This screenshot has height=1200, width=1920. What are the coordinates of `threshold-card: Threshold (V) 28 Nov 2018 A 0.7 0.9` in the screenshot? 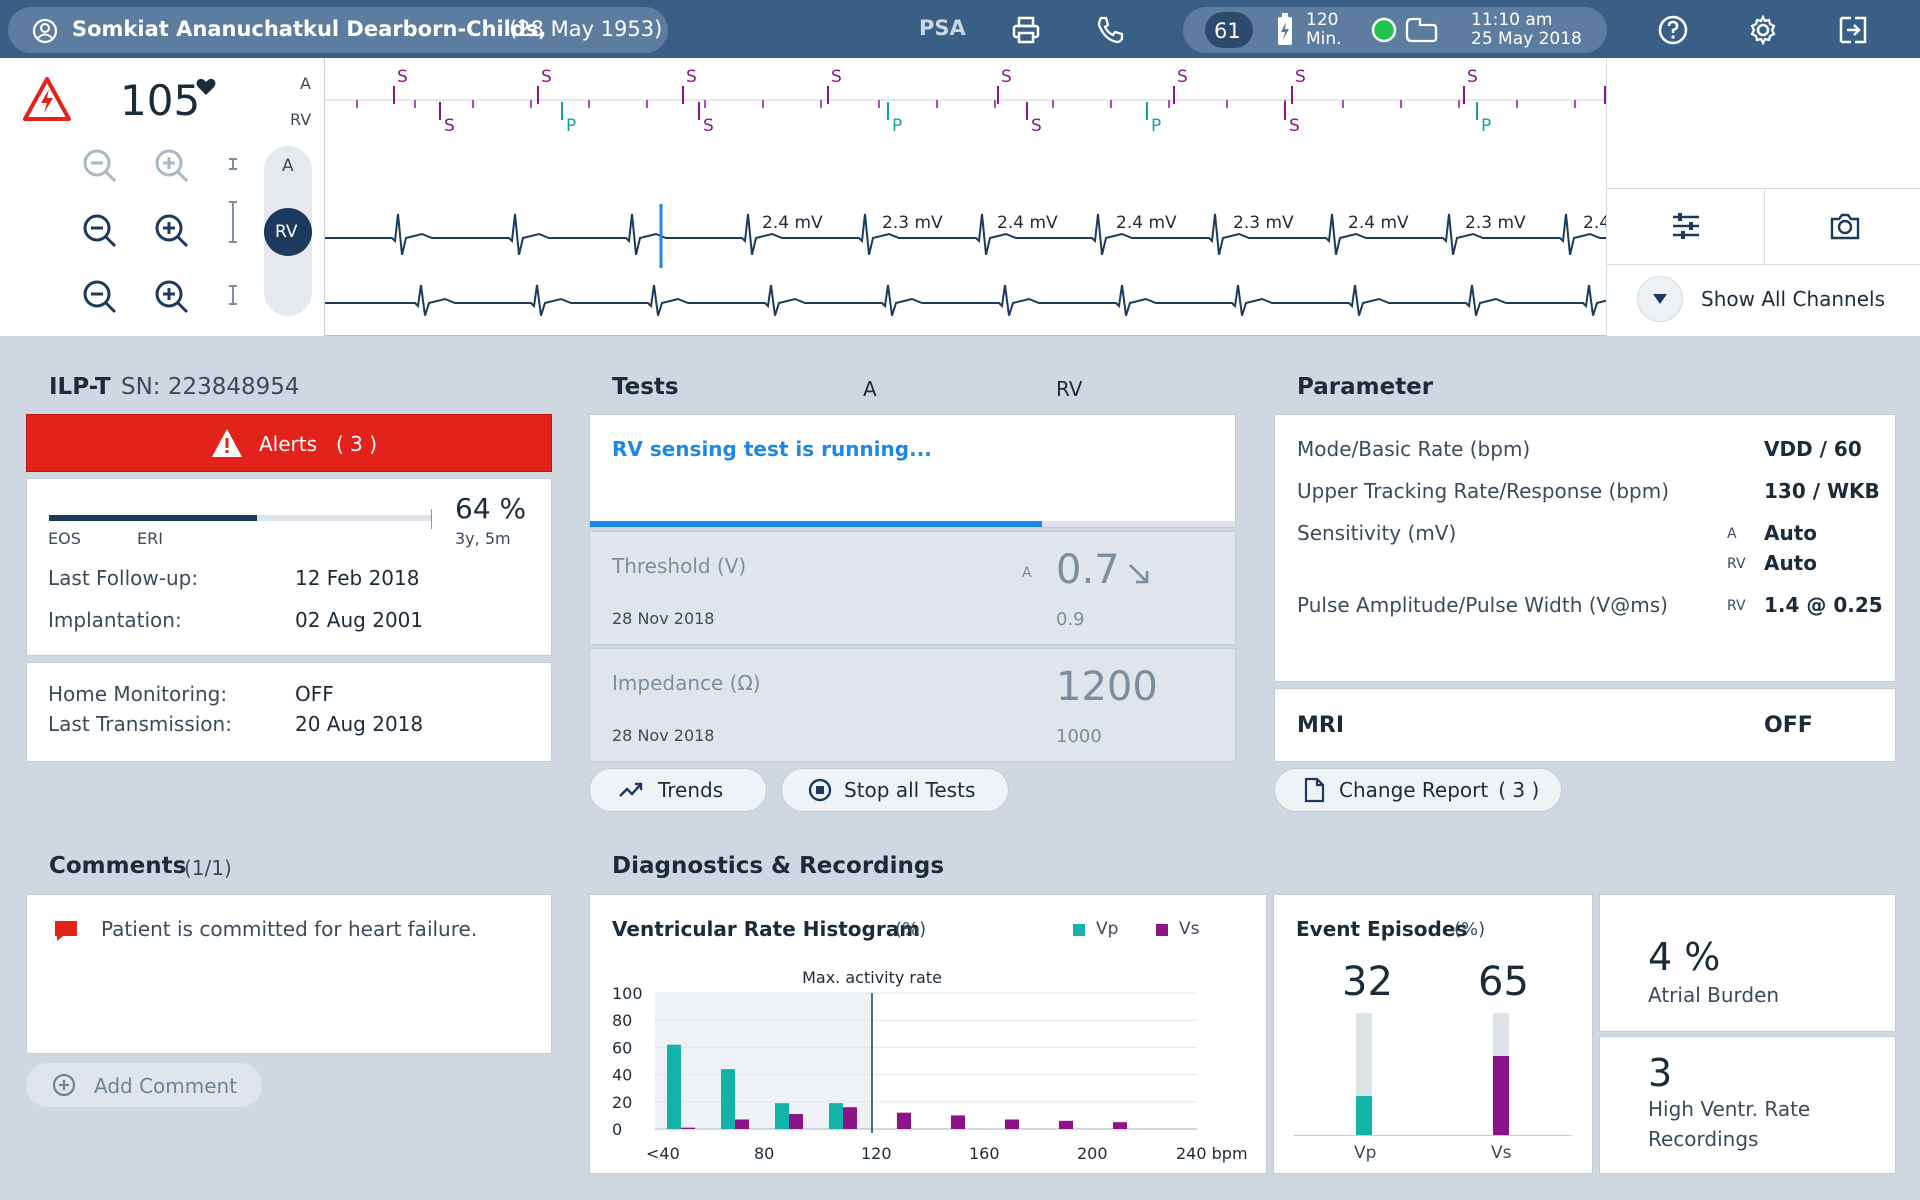 It's located at (912, 588).